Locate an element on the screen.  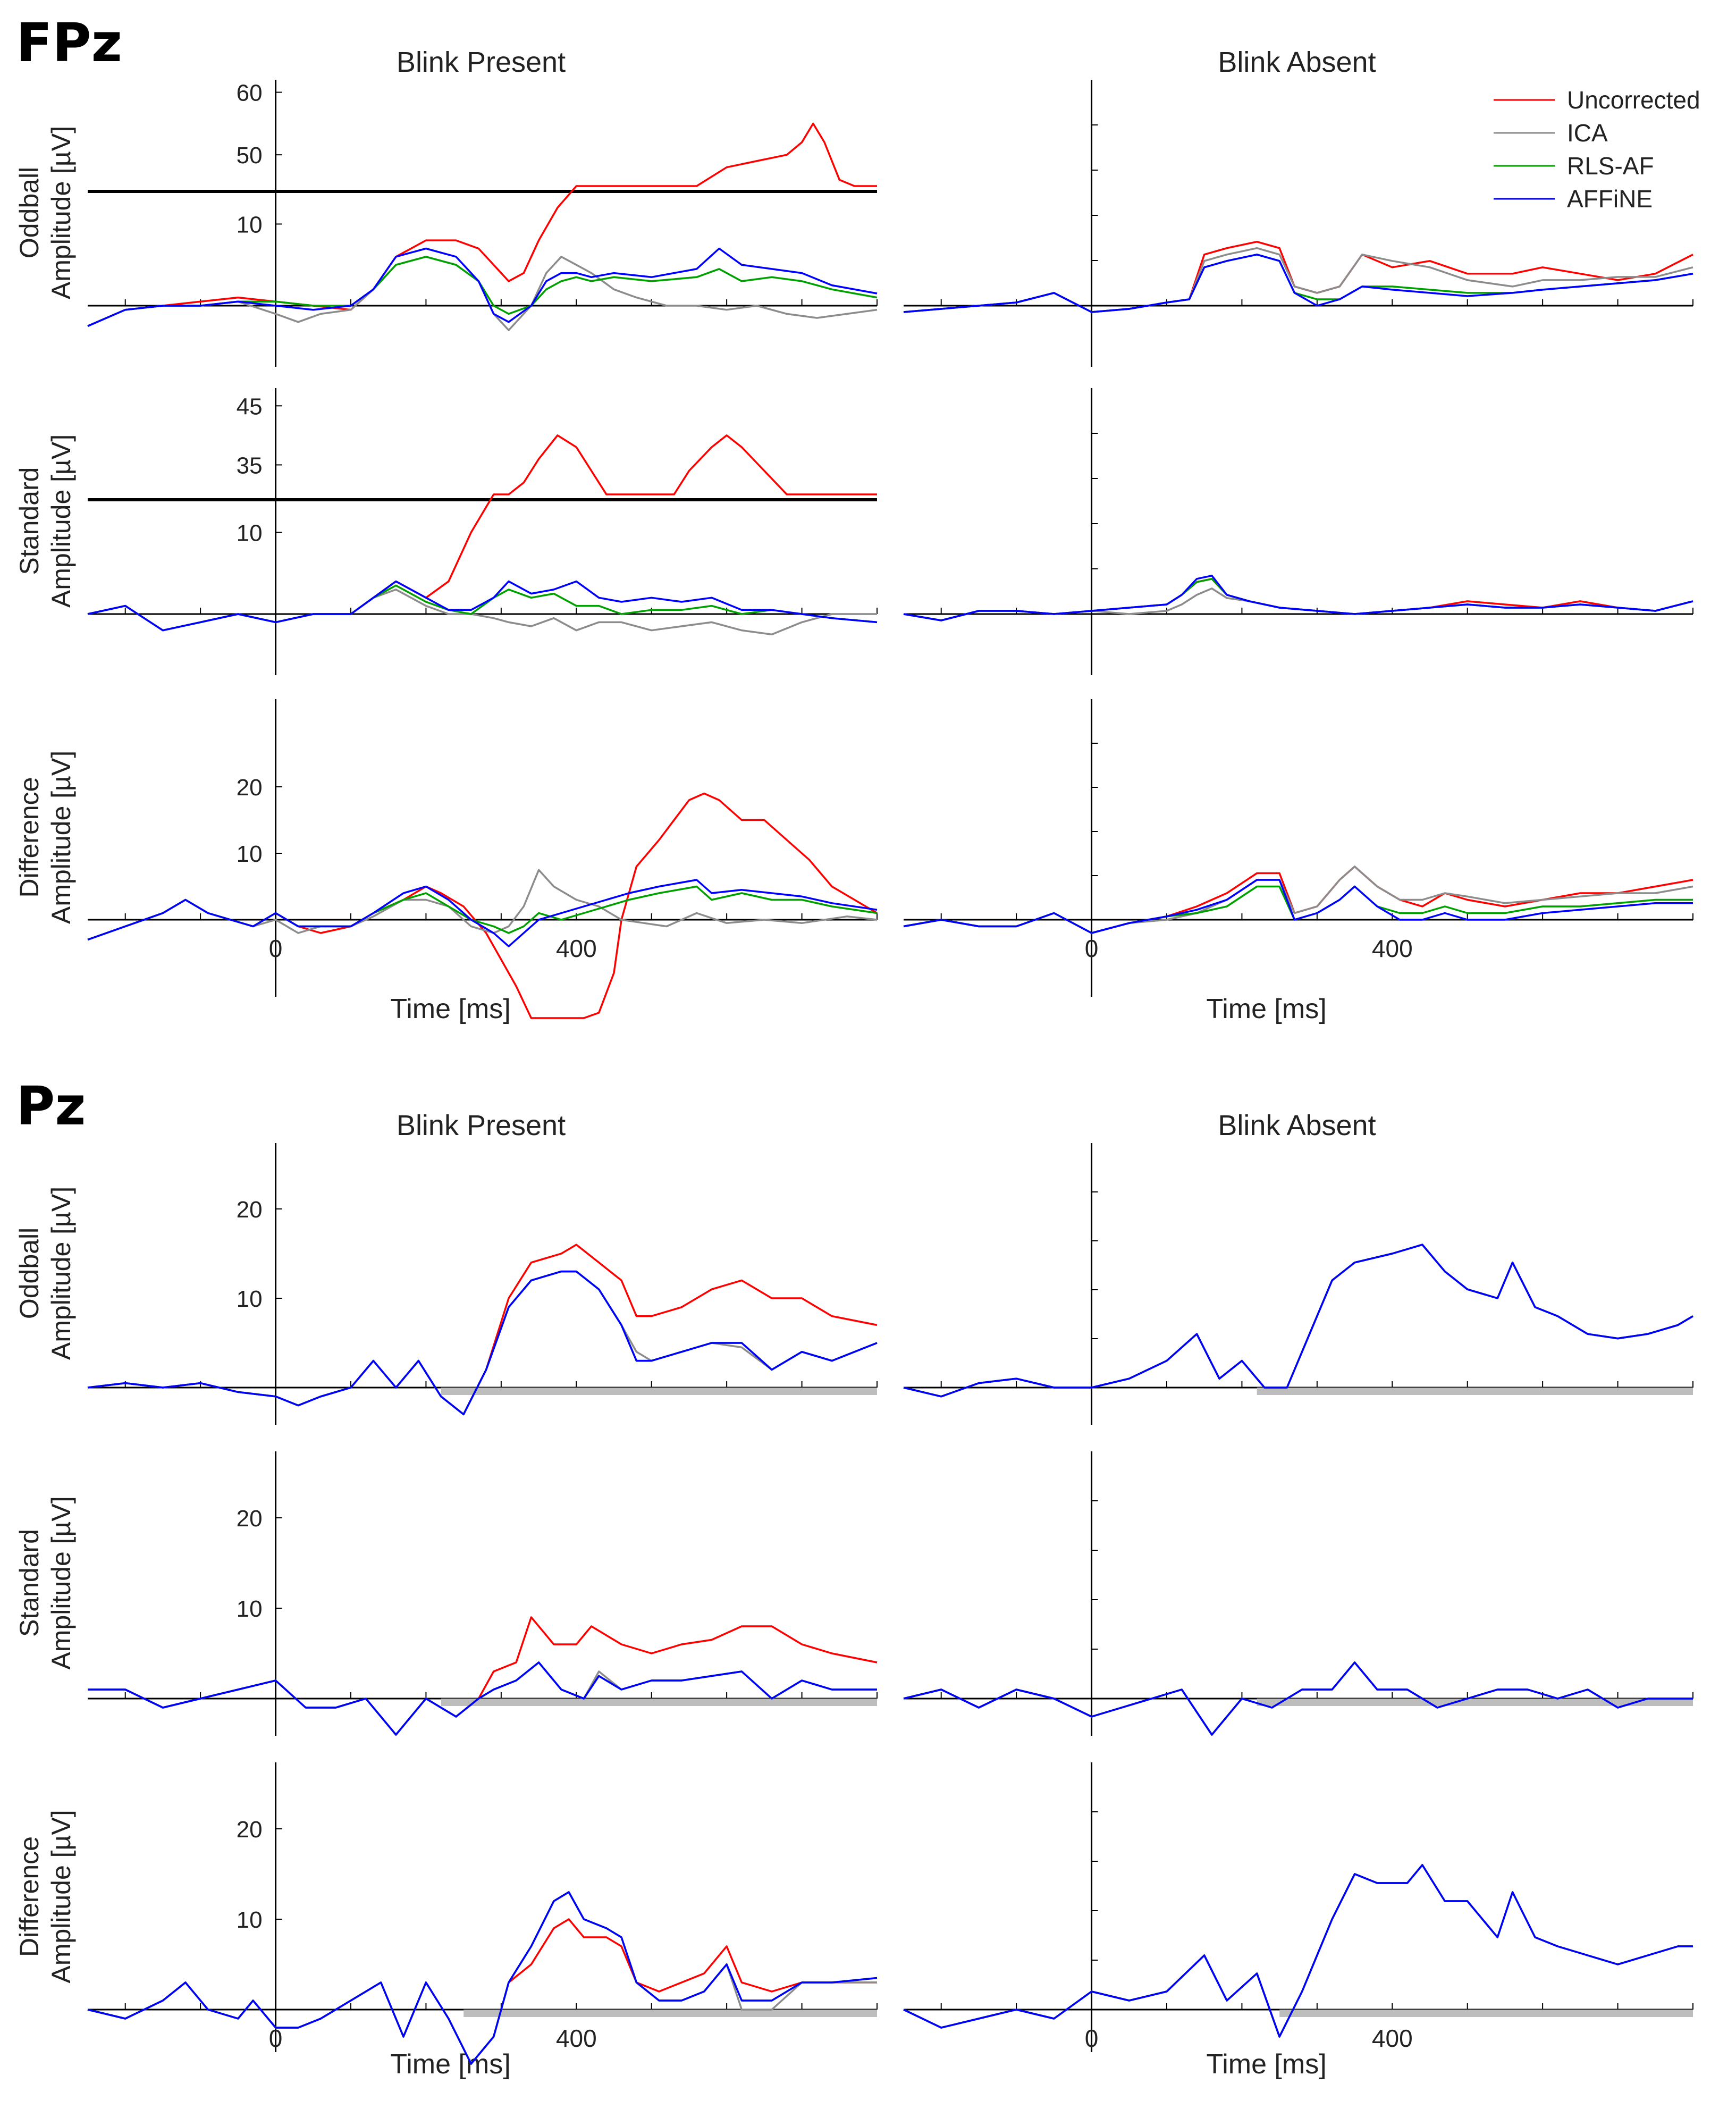
panel-pz-standard-blink-present-series-uncorrected is located at coordinates (483, 1676).